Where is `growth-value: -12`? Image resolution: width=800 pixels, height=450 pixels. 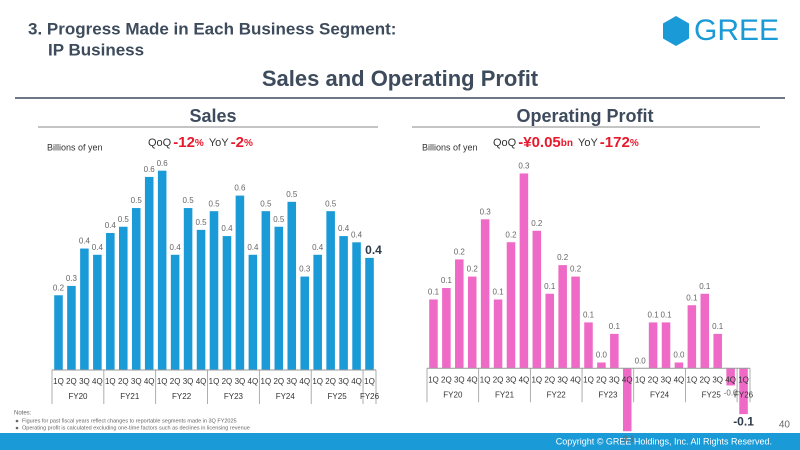 growth-value: -12 is located at coordinates (184, 142).